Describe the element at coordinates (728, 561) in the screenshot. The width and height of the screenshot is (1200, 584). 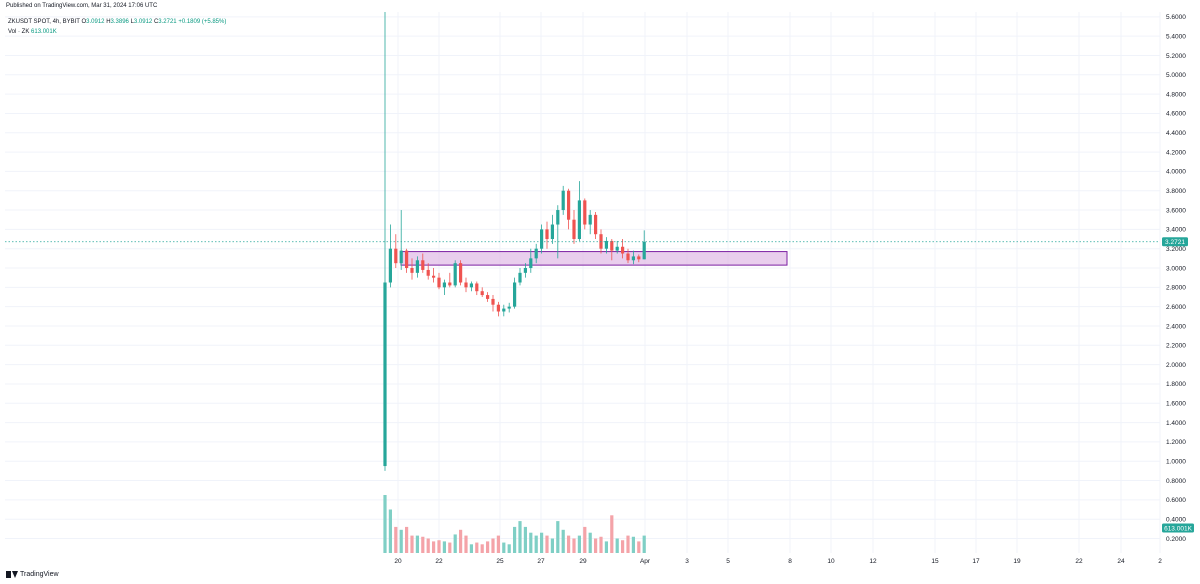
I see `x-tick-label: 5` at that location.